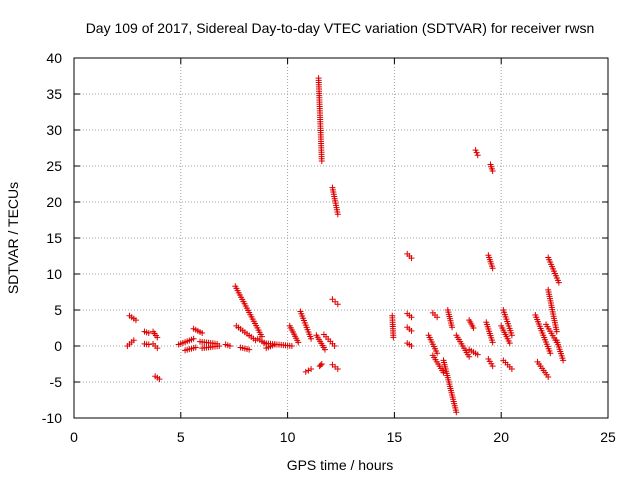 This screenshot has height=480, width=640. Describe the element at coordinates (501, 437) in the screenshot. I see `x-tick-label: 20` at that location.